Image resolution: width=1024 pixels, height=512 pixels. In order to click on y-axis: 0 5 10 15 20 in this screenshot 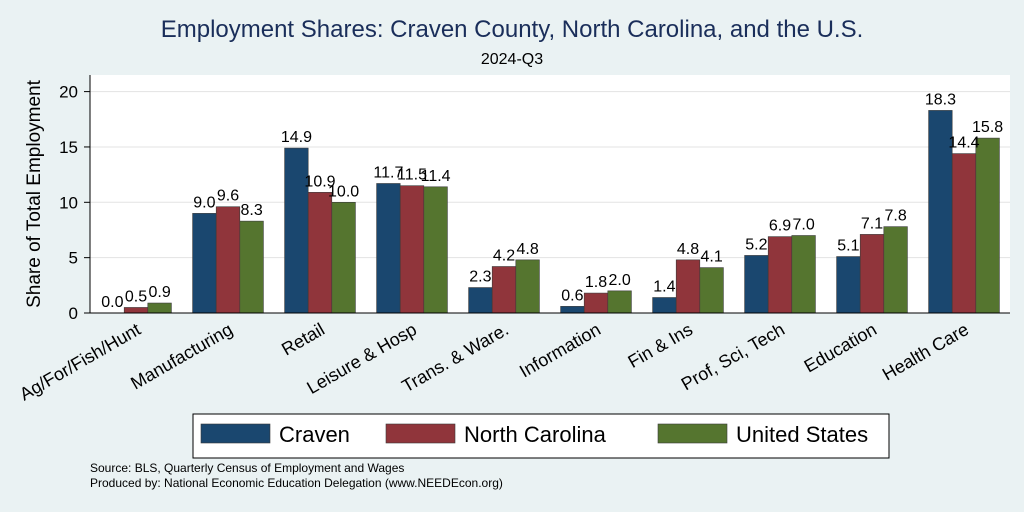, I will do `click(74, 203)`.